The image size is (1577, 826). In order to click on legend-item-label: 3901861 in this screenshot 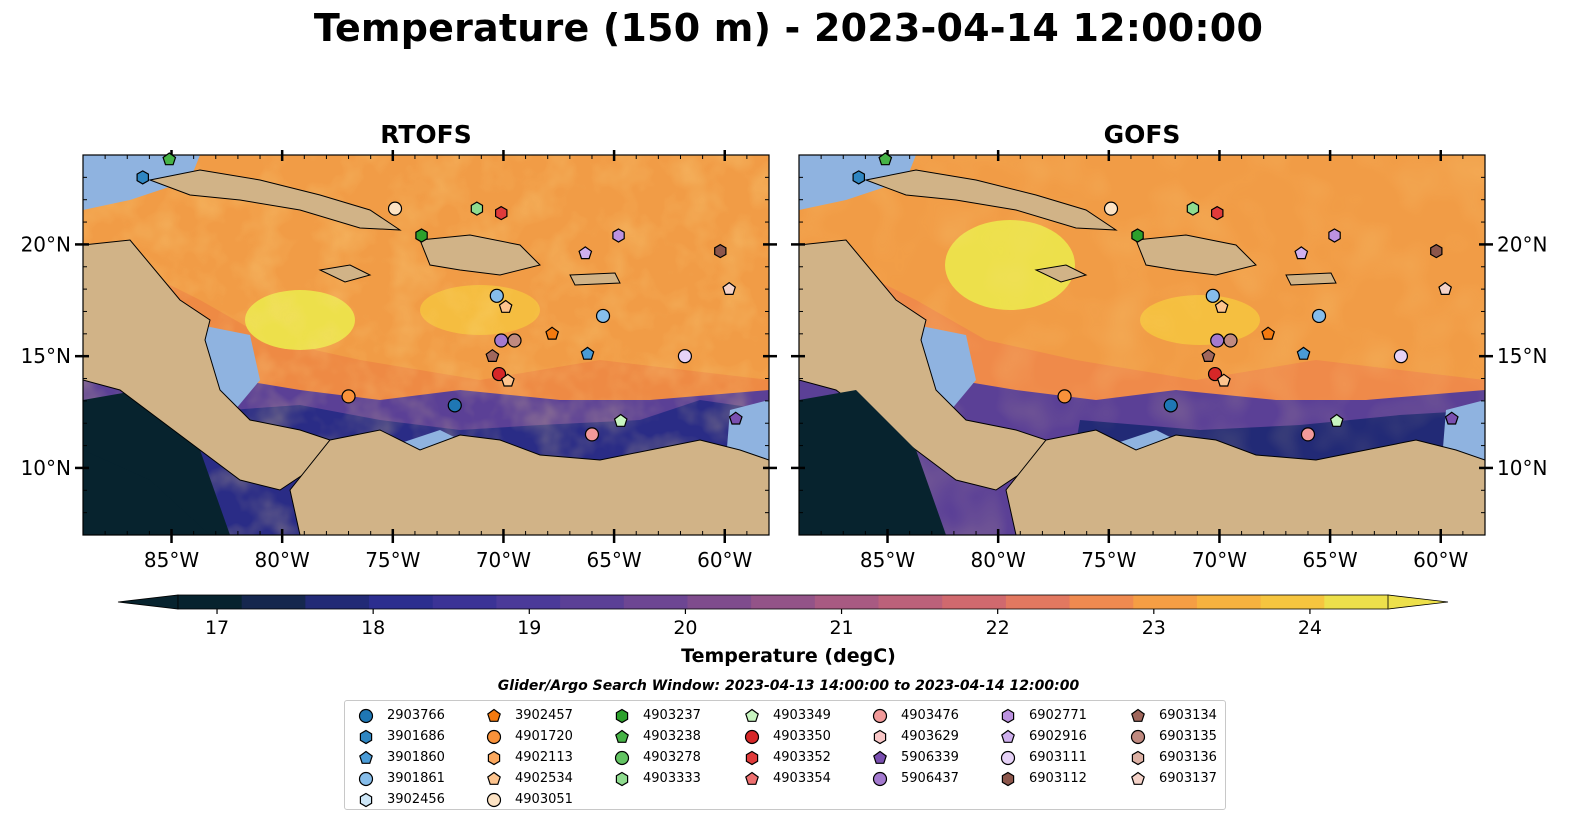, I will do `click(416, 778)`.